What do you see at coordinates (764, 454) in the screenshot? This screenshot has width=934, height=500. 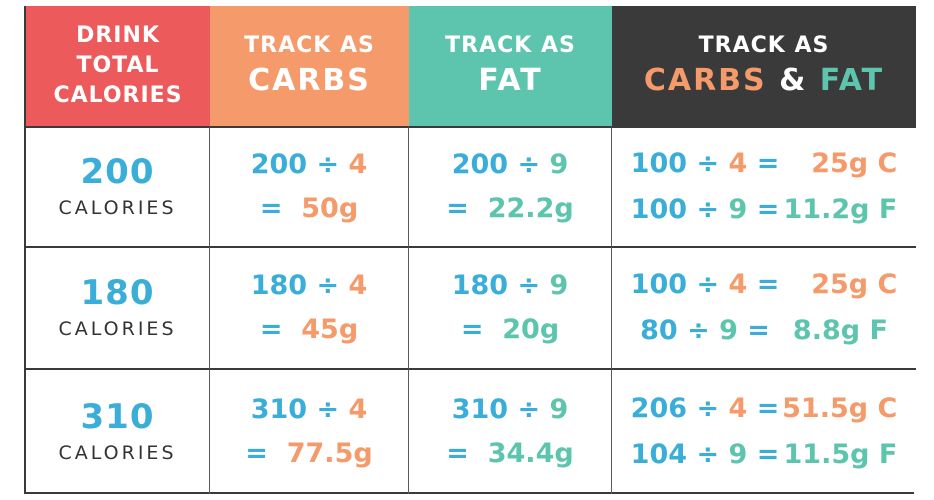 I see `mix-fat-line: 104 ÷ 9 = 11.5g F` at bounding box center [764, 454].